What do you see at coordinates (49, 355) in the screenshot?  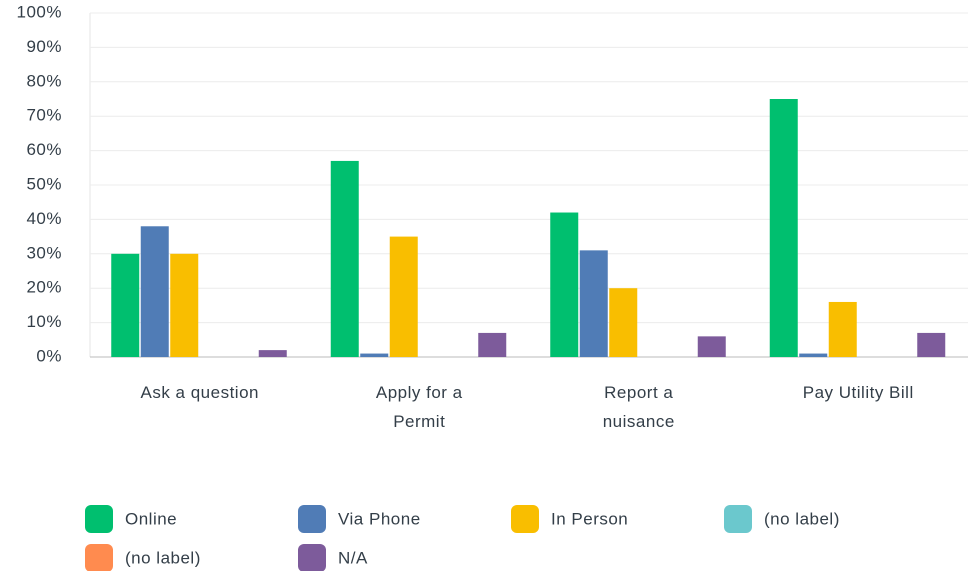 I see `y-tick-label: 0%` at bounding box center [49, 355].